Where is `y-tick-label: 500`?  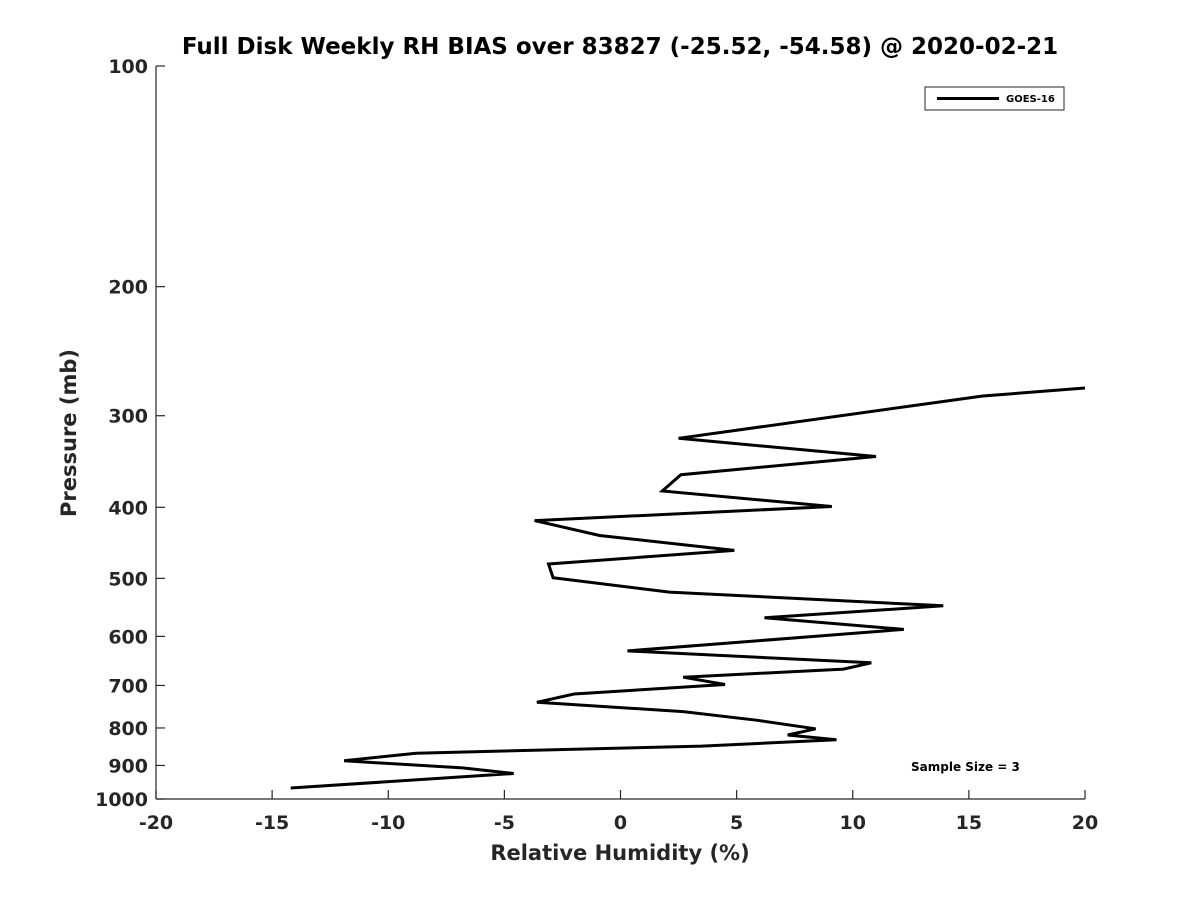
y-tick-label: 500 is located at coordinates (128, 579).